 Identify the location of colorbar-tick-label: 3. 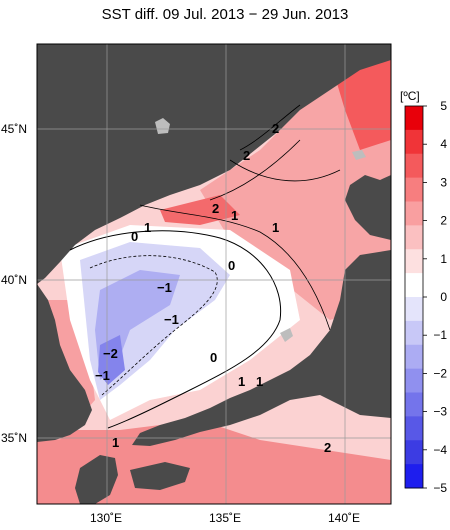
(443, 182).